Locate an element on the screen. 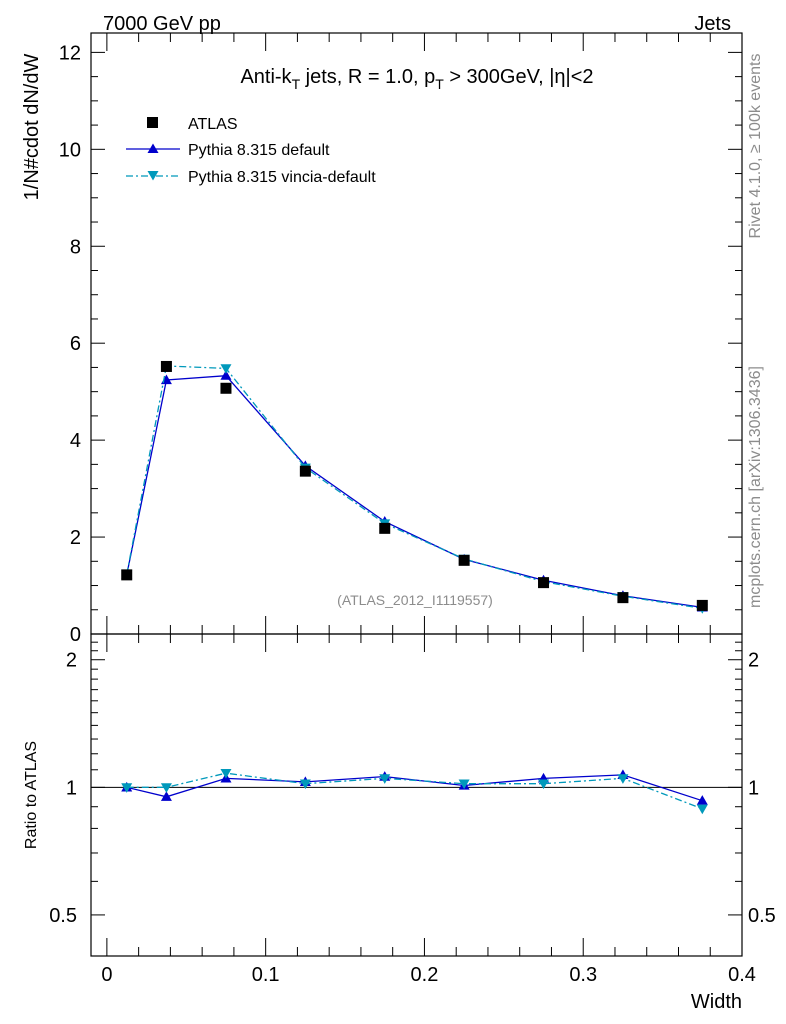 The width and height of the screenshot is (786, 1024). pythia-vincia-point is located at coordinates (226, 369).